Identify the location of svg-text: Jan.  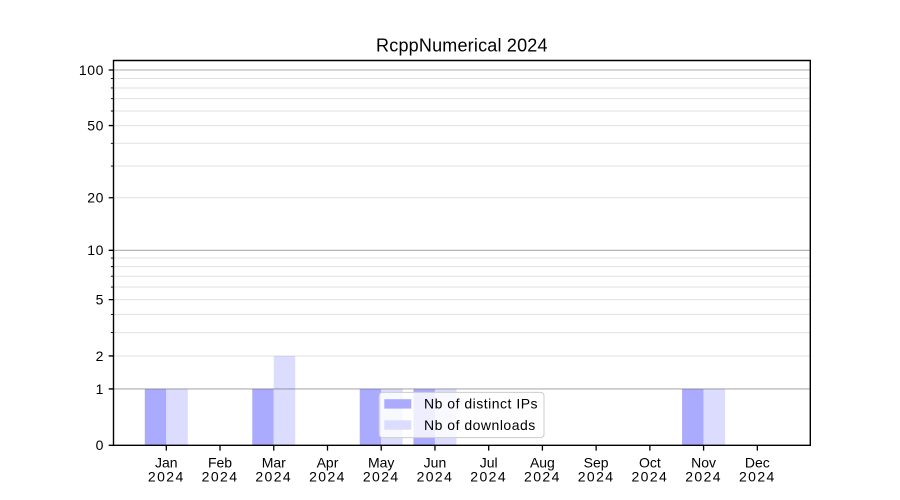
(166, 462).